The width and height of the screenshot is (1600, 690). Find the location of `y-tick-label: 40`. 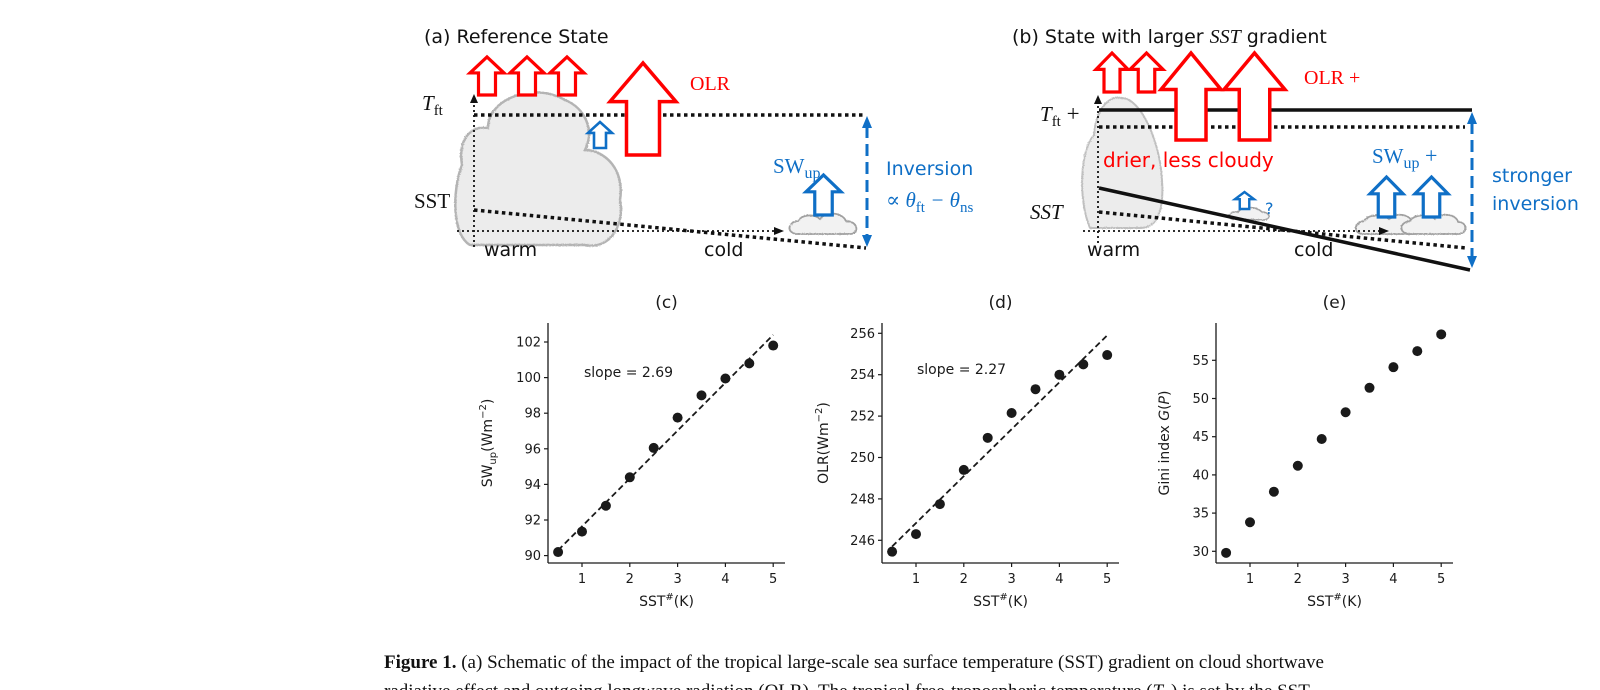

y-tick-label: 40 is located at coordinates (1200, 475).